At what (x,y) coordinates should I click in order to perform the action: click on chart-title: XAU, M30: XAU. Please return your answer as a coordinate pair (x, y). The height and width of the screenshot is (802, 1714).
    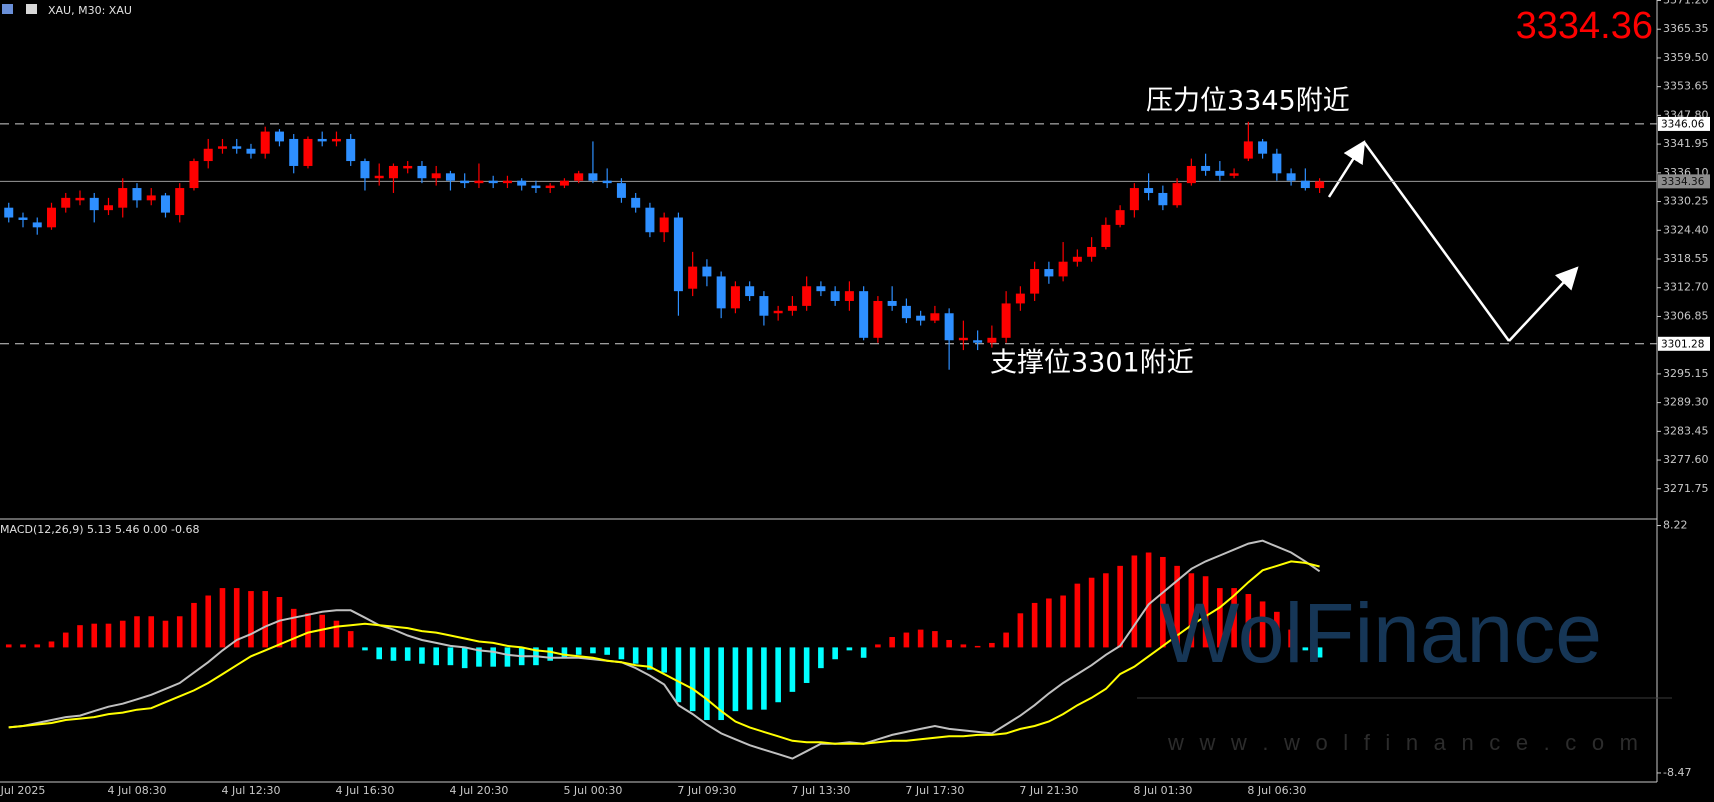
    Looking at the image, I should click on (90, 10).